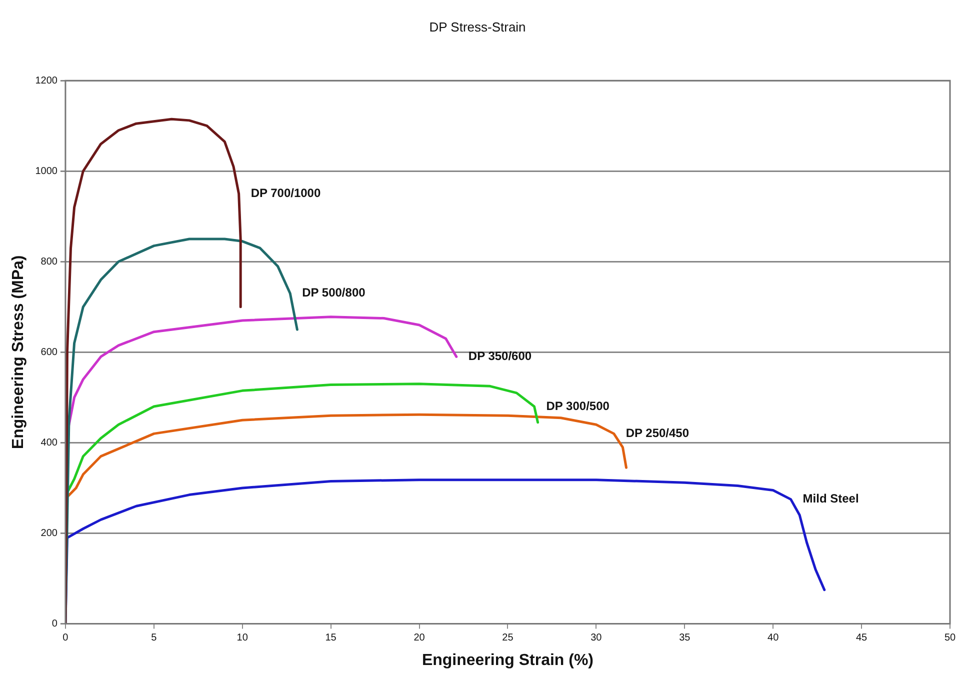 The width and height of the screenshot is (960, 679). What do you see at coordinates (685, 638) in the screenshot?
I see `x-tick-label: 35` at bounding box center [685, 638].